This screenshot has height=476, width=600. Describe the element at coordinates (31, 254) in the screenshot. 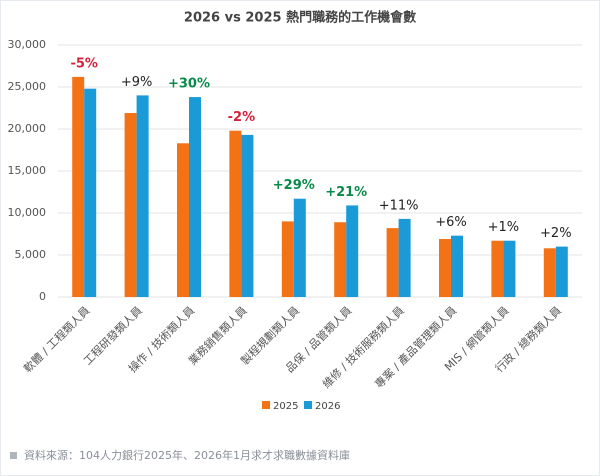

I see `y-tick-label: 5,000` at that location.